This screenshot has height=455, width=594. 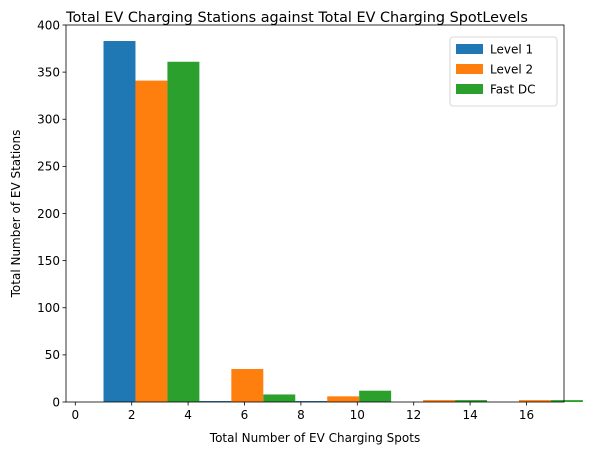 What do you see at coordinates (48, 167) in the screenshot?
I see `y-tick-label-5: 250` at bounding box center [48, 167].